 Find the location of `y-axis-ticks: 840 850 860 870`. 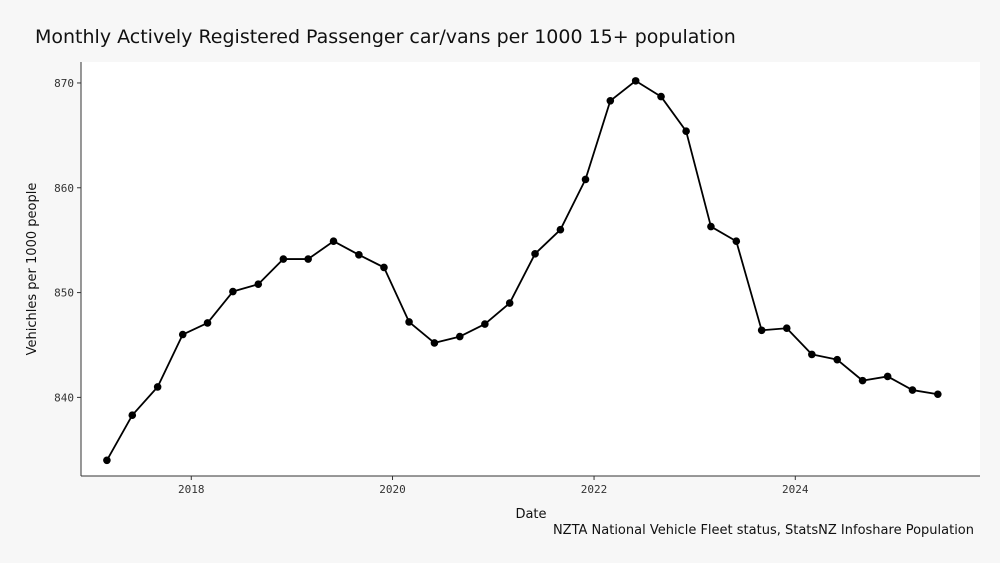

y-axis-ticks: 840 850 860 870 is located at coordinates (67, 240).